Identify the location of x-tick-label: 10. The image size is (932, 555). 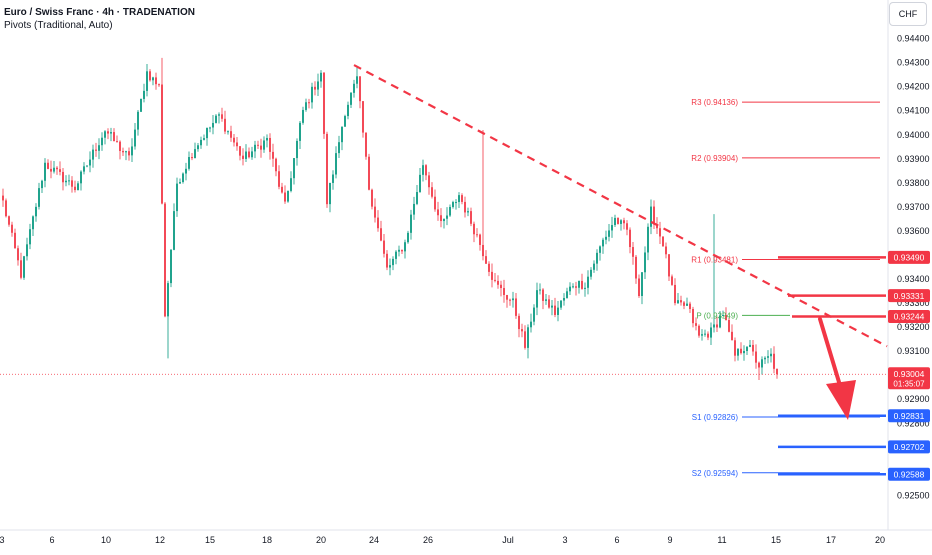
(106, 540).